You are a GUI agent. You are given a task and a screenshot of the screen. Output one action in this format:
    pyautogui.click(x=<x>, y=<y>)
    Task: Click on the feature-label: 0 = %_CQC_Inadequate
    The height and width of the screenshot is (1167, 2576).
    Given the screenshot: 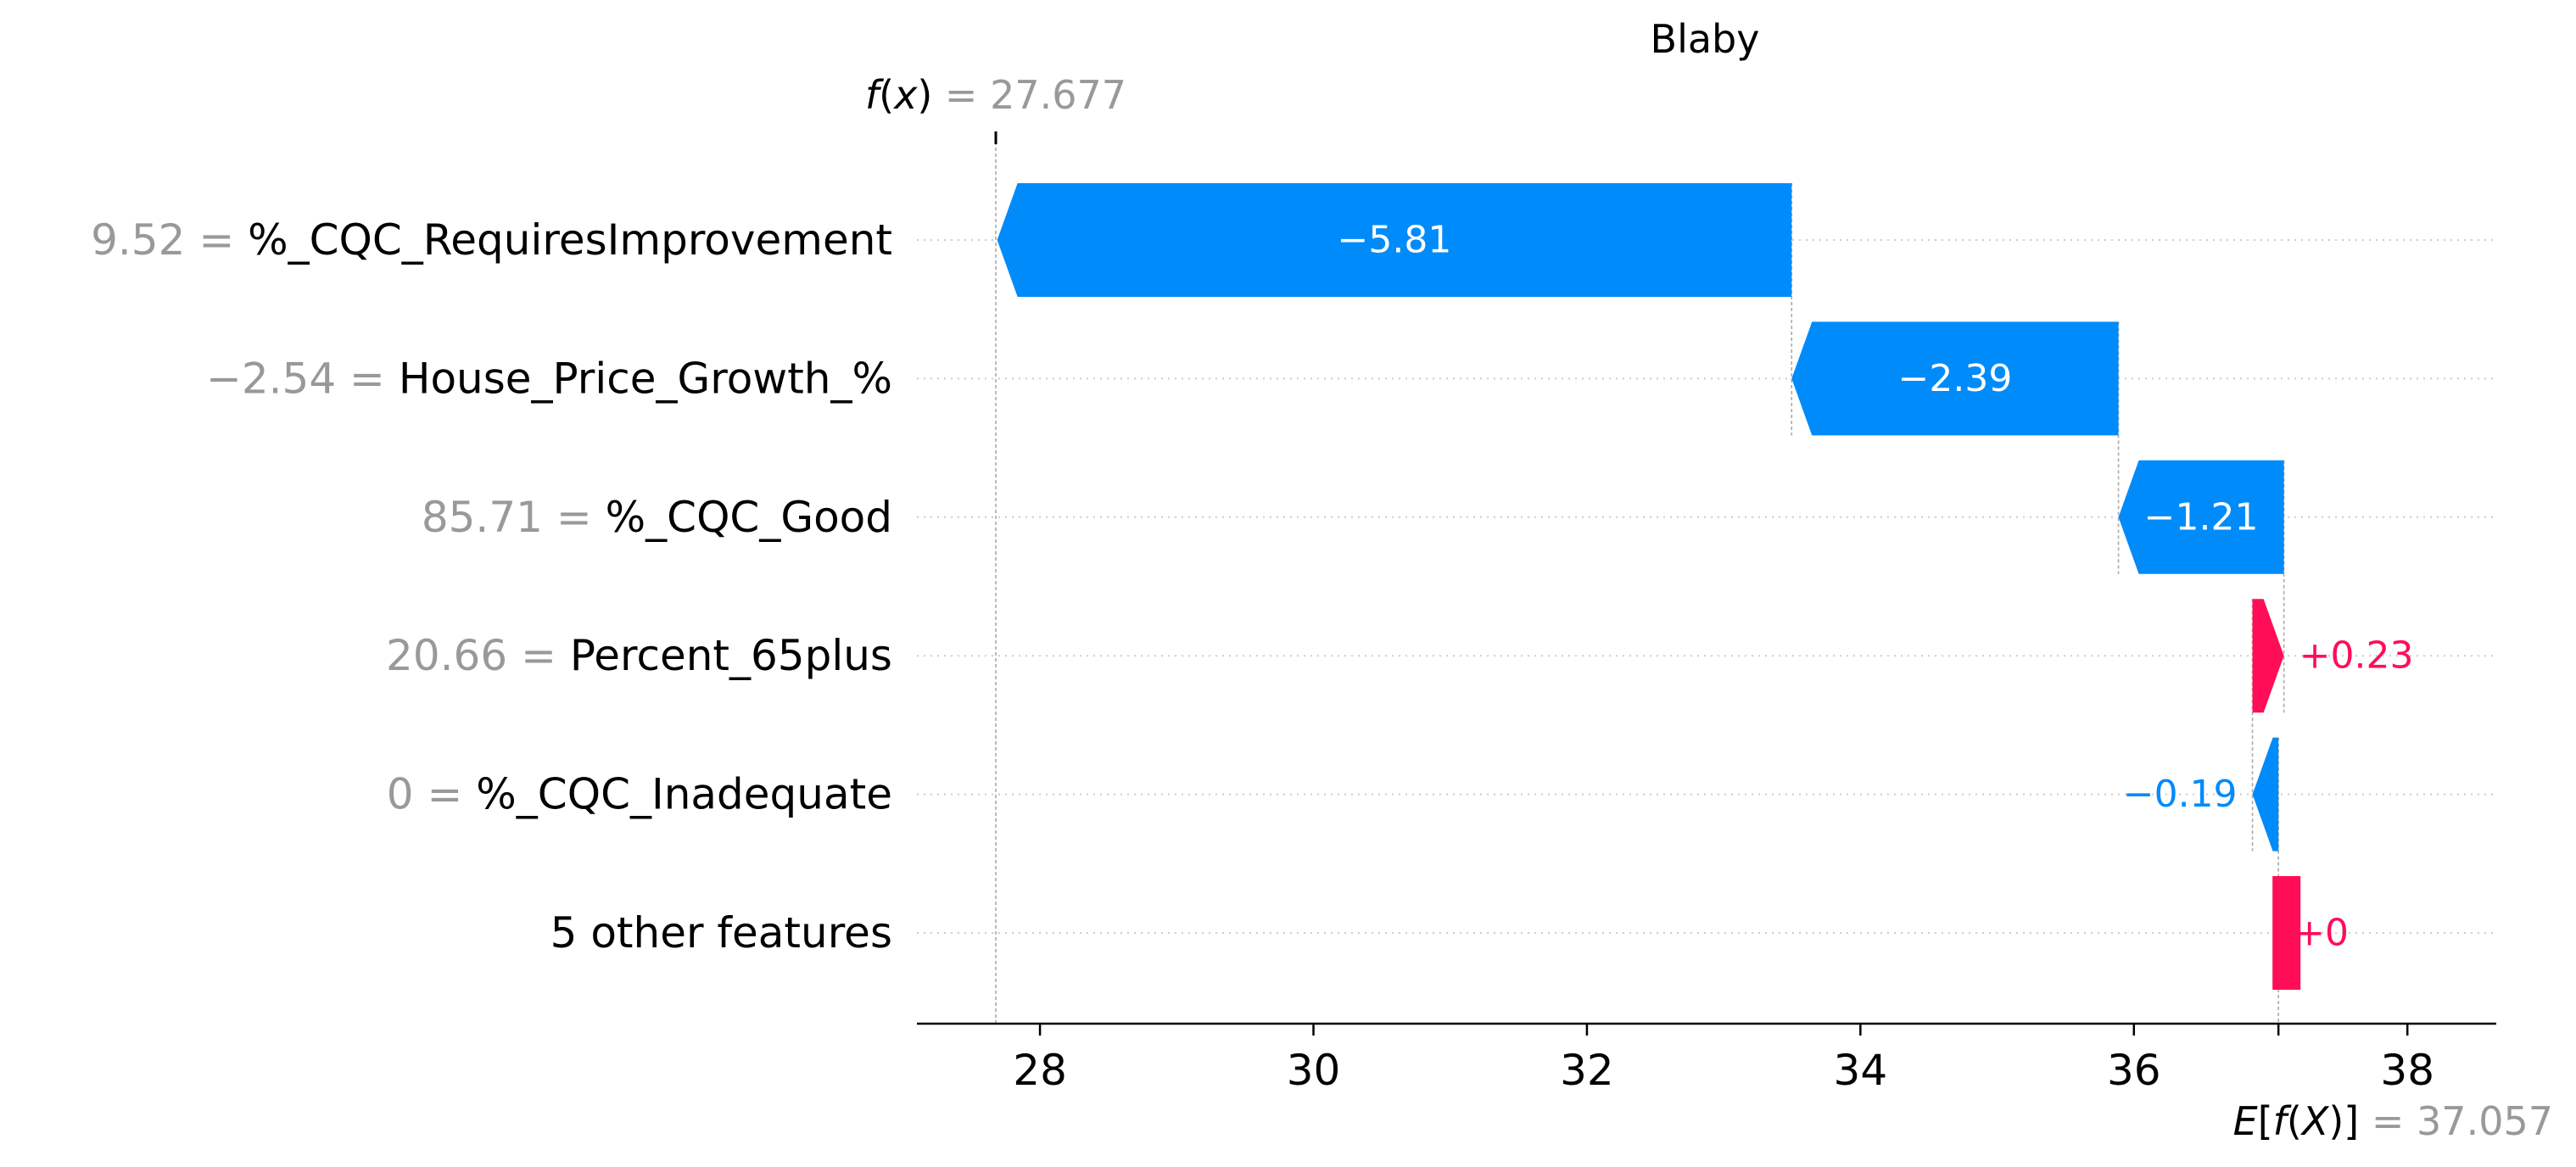 What is the action you would take?
    pyautogui.click(x=639, y=794)
    